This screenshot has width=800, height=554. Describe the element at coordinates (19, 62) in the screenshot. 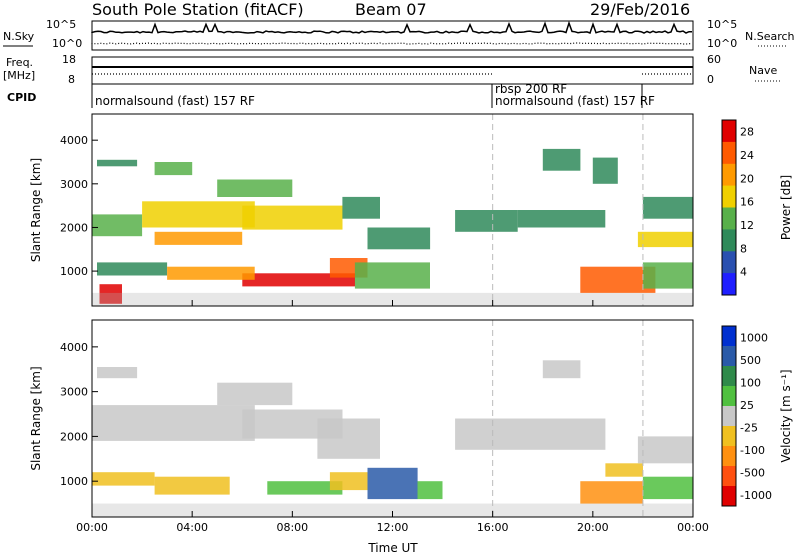

I see `freq-label-1: Freq.` at that location.